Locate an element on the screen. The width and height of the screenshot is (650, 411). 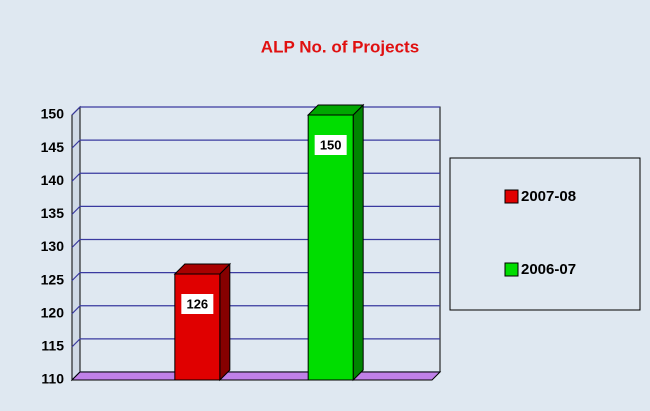
legend-box is located at coordinates (545, 234).